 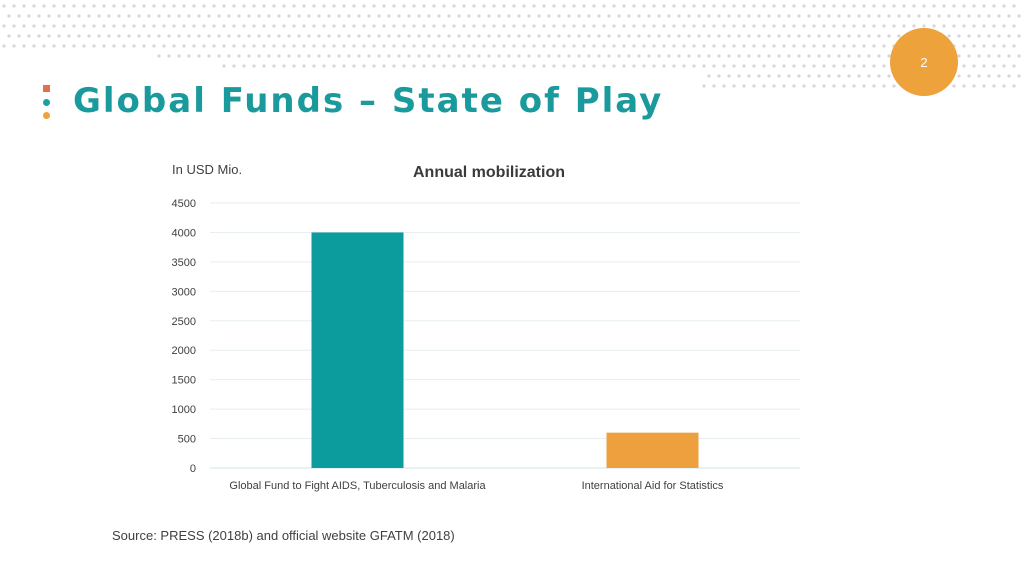 I want to click on bar, so click(x=652, y=450).